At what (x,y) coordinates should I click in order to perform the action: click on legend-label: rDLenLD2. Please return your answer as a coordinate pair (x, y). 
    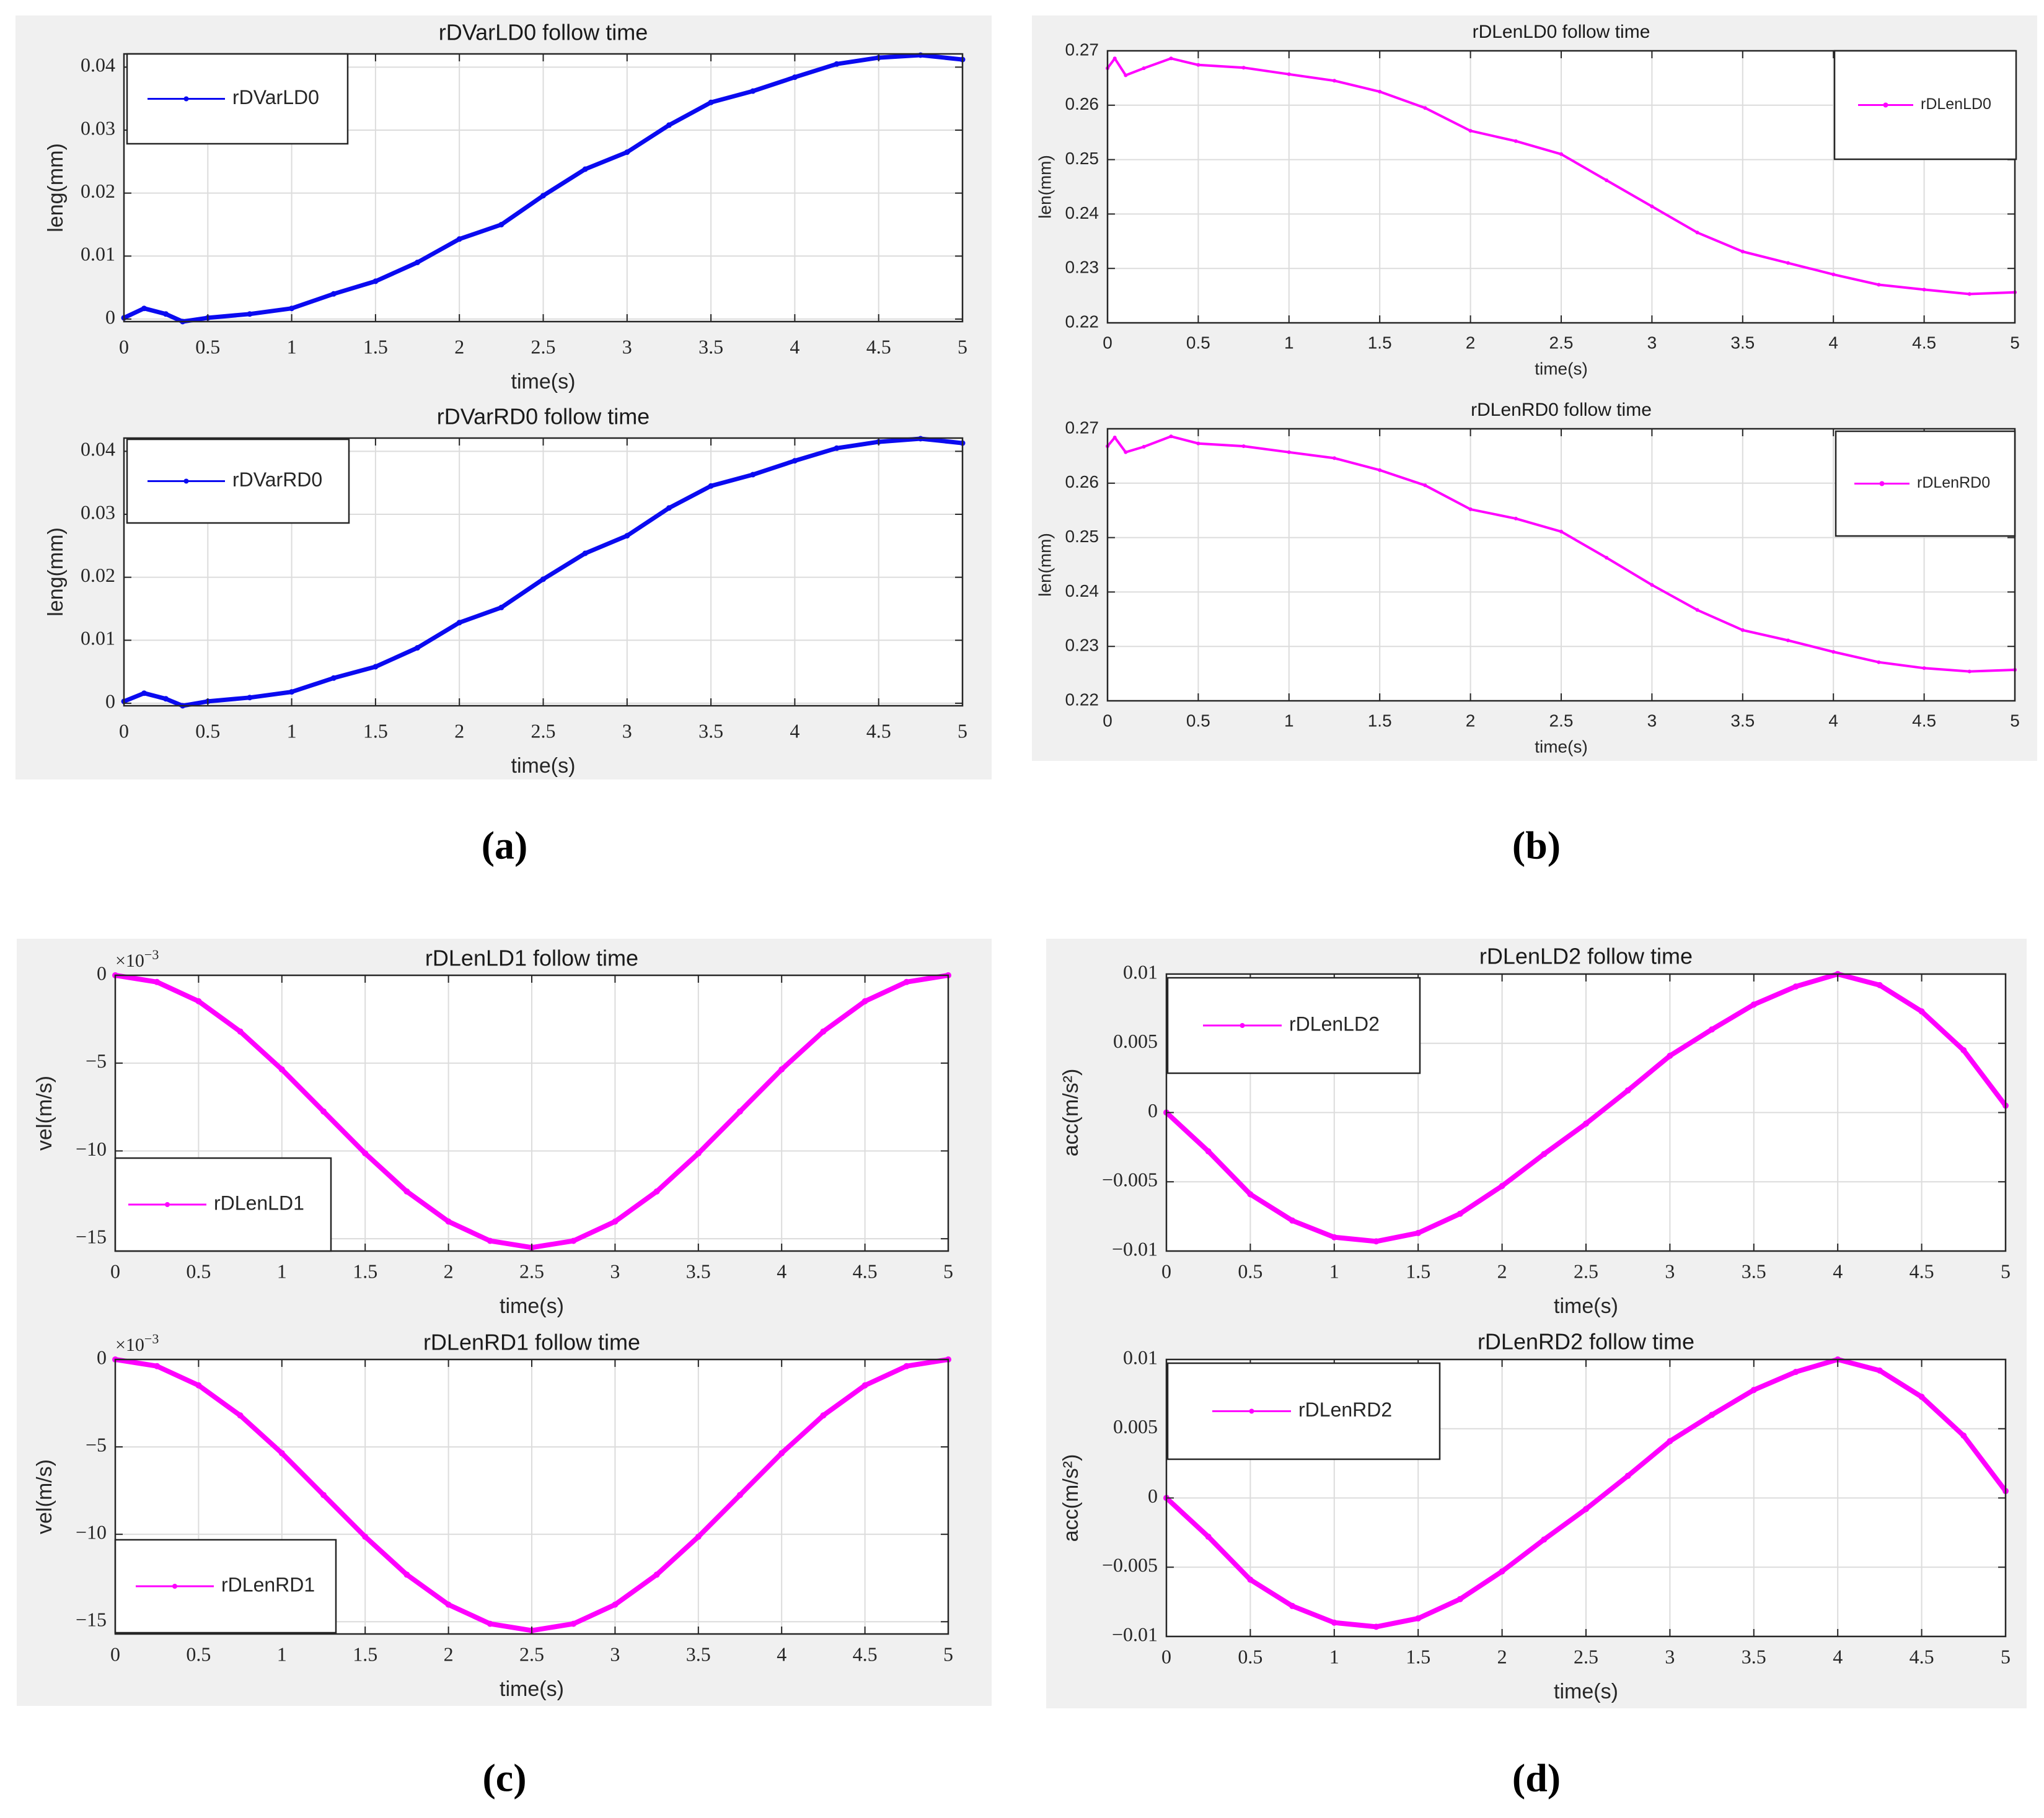
    Looking at the image, I should click on (1334, 1023).